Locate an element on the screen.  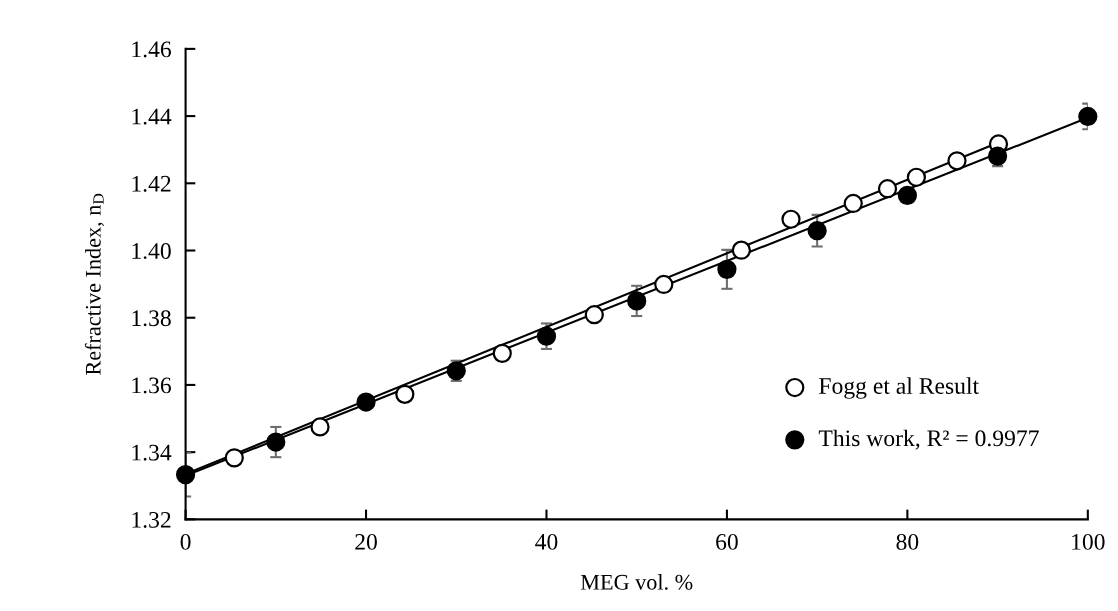
x-axis-title: MEG vol. % is located at coordinates (636, 582).